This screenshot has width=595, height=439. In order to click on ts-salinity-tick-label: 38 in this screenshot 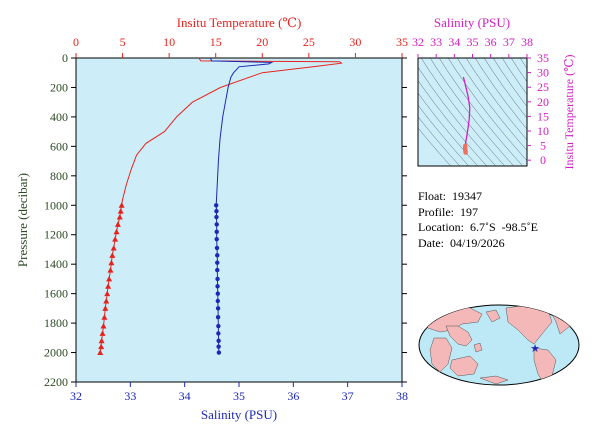, I will do `click(527, 42)`.